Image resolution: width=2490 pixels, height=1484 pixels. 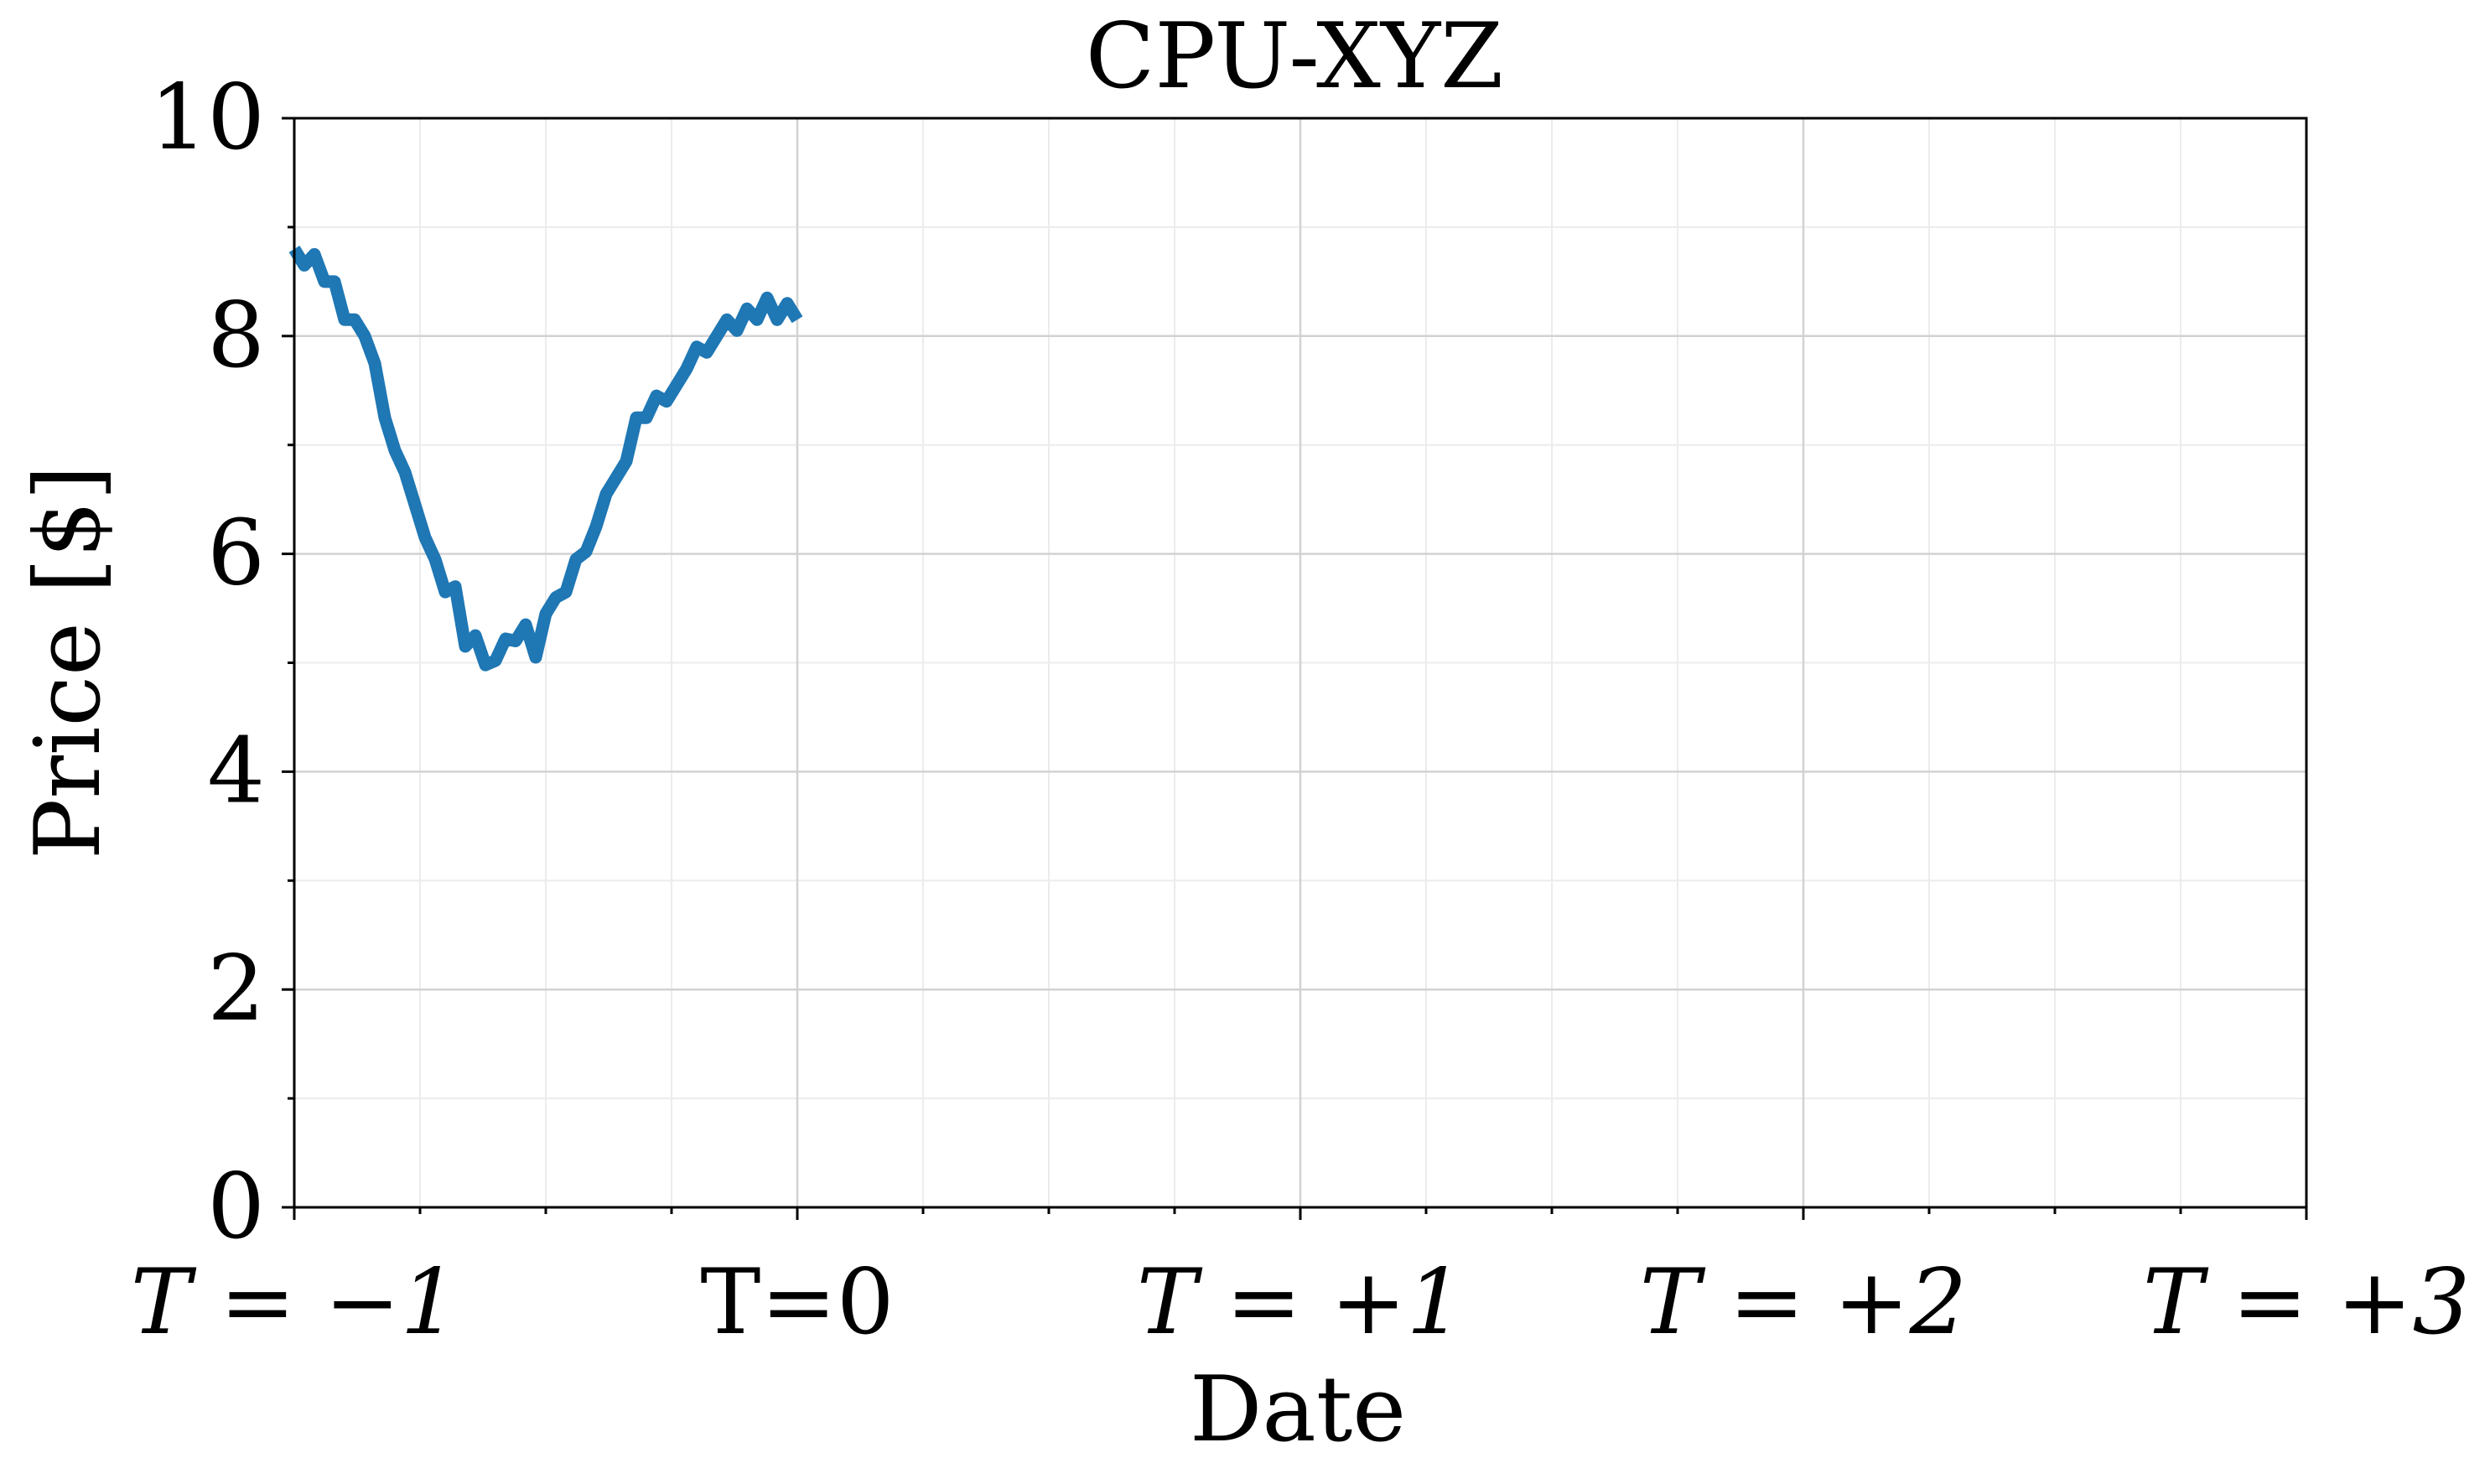 What do you see at coordinates (2306, 1302) in the screenshot?
I see `x-tick-label: T = +3` at bounding box center [2306, 1302].